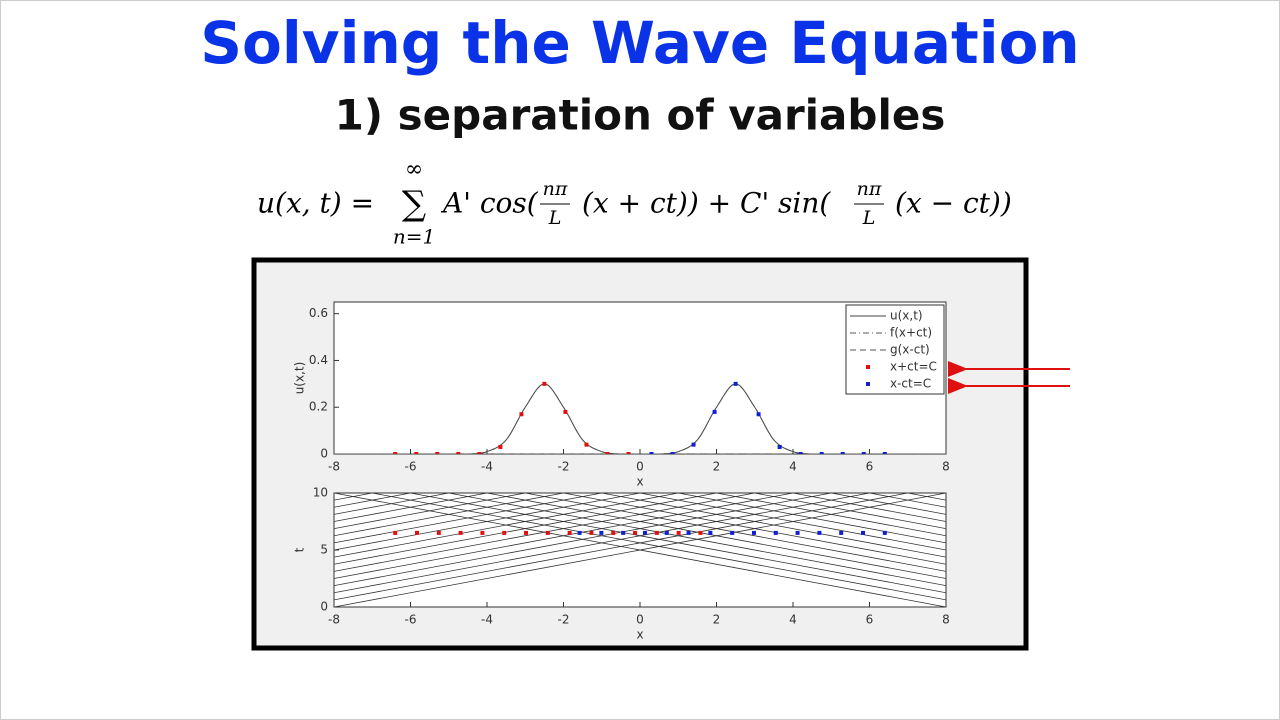 The width and height of the screenshot is (1280, 720). Describe the element at coordinates (639, 43) in the screenshot. I see `title: Solving the Wave Equation` at that location.